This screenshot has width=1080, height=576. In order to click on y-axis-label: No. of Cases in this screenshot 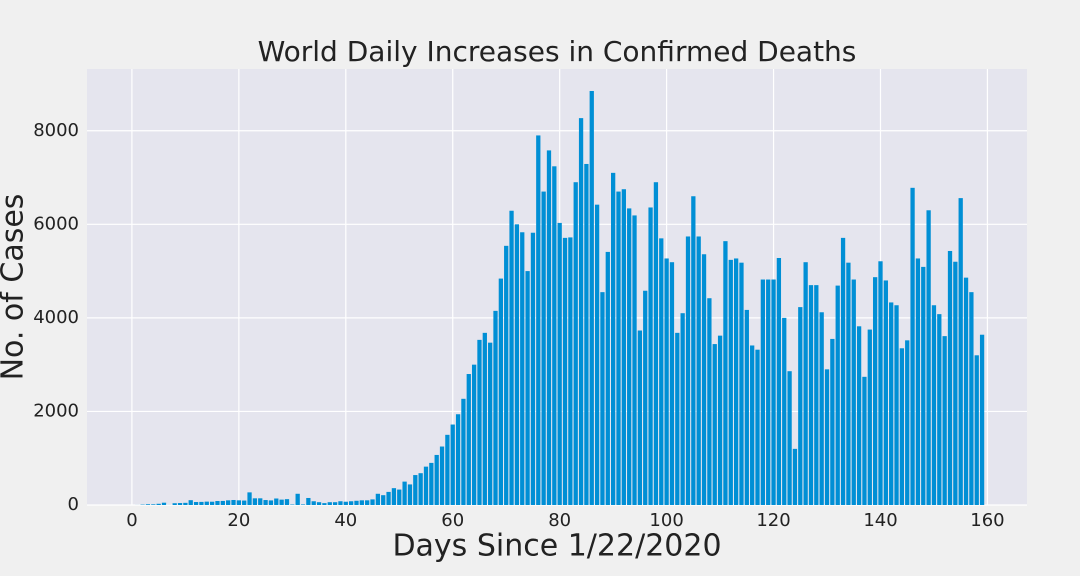, I will do `click(15, 287)`.